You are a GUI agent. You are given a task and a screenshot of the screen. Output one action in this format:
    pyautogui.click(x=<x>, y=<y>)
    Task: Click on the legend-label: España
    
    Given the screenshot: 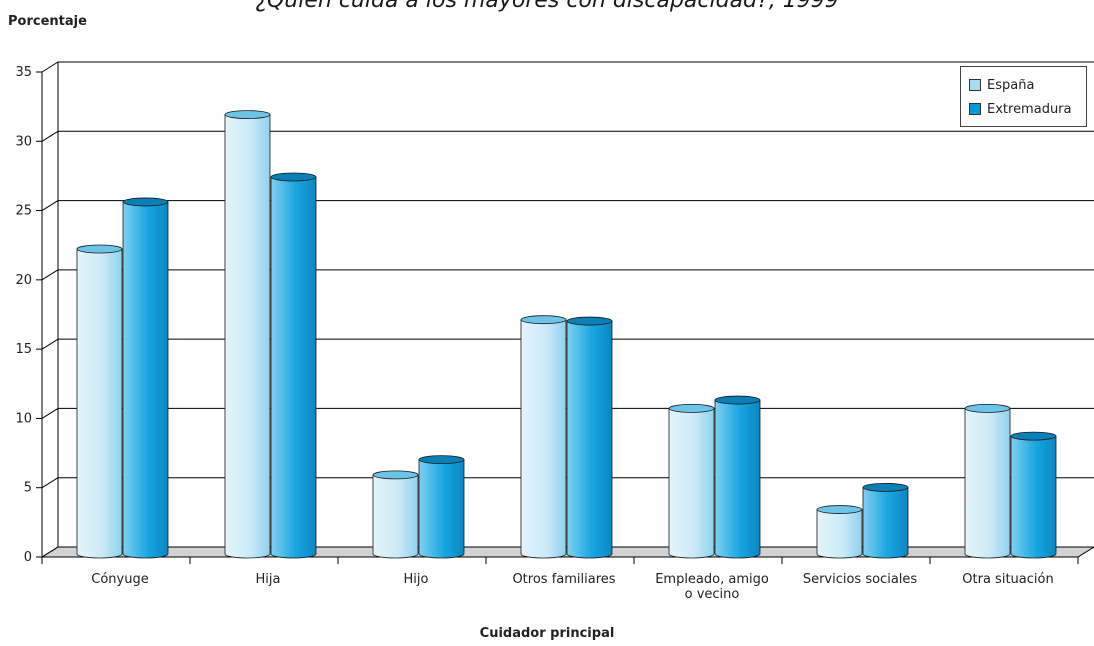 What is the action you would take?
    pyautogui.click(x=1011, y=85)
    